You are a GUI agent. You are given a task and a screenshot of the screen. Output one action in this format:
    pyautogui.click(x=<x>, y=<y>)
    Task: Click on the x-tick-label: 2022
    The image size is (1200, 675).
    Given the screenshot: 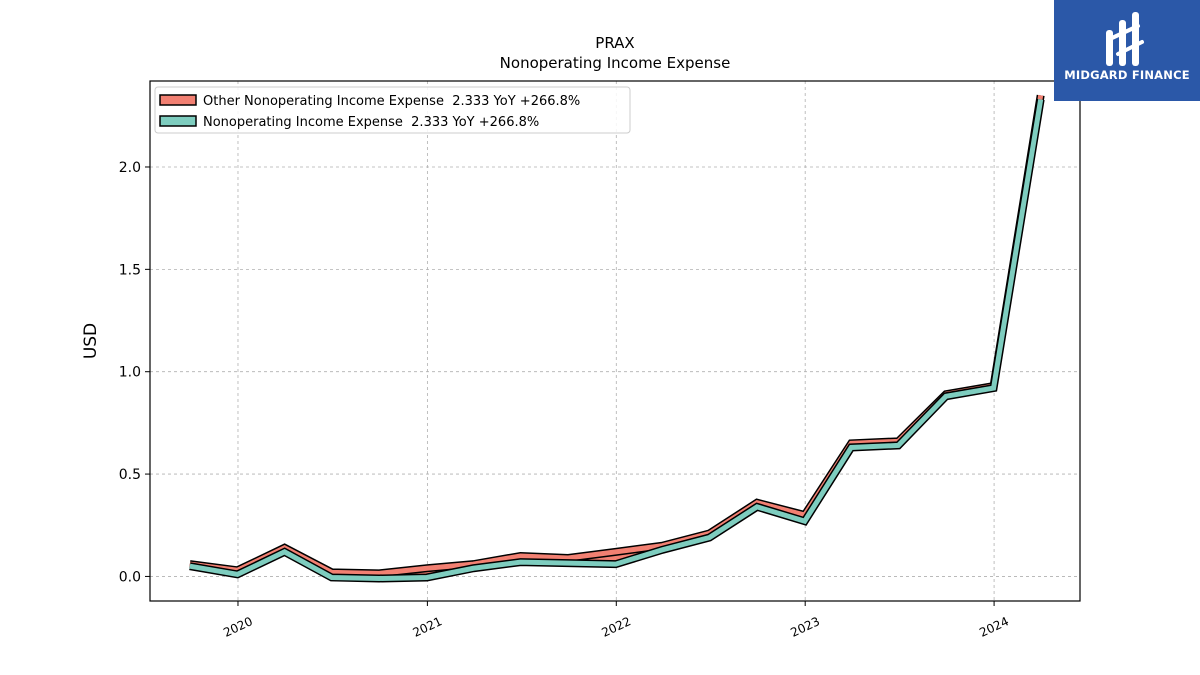 What is the action you would take?
    pyautogui.click(x=616, y=627)
    